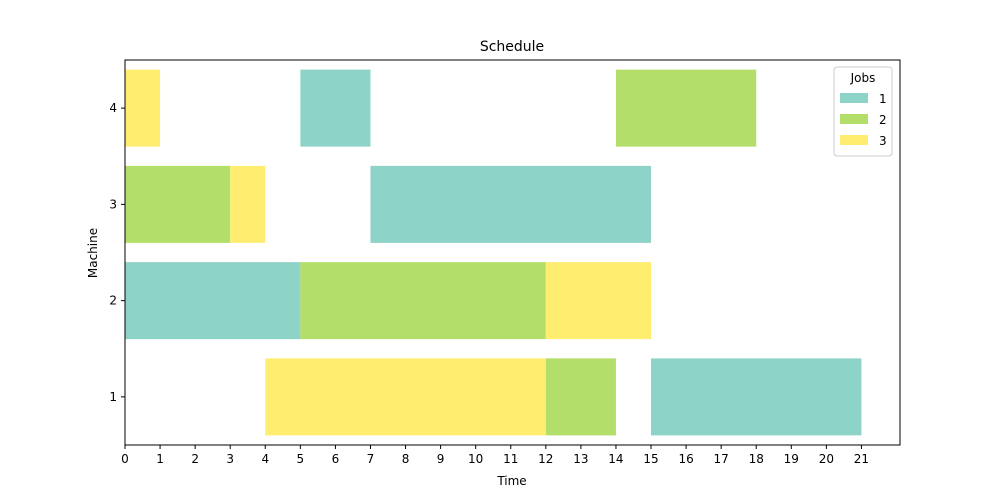  What do you see at coordinates (113, 108) in the screenshot?
I see `y-tick-label: 4` at bounding box center [113, 108].